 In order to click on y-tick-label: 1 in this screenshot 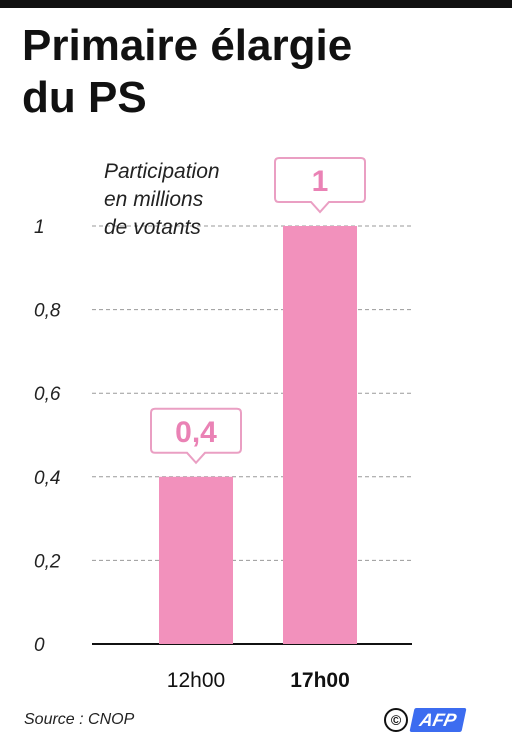, I will do `click(39, 227)`.